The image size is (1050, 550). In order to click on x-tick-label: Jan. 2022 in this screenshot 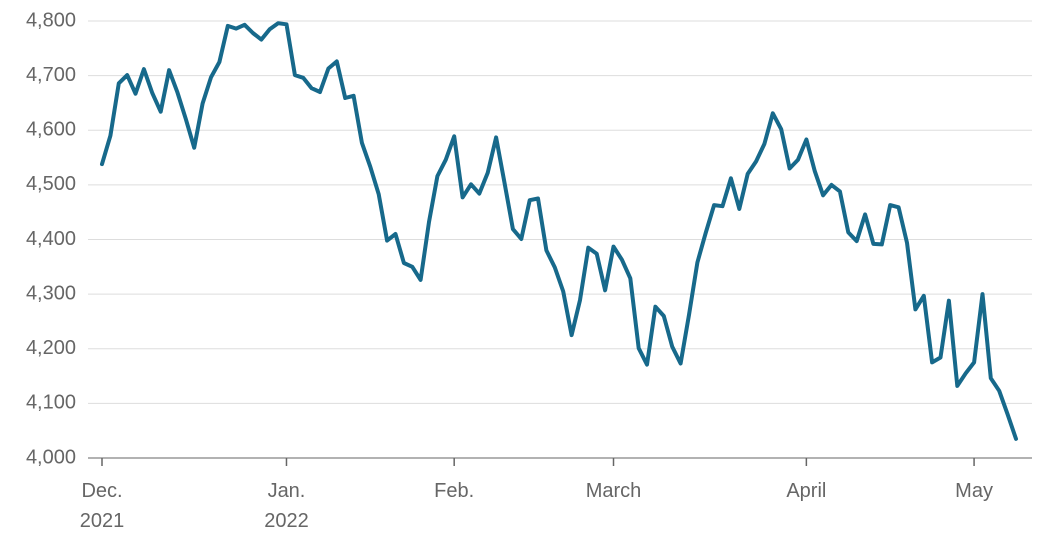, I will do `click(286, 506)`.